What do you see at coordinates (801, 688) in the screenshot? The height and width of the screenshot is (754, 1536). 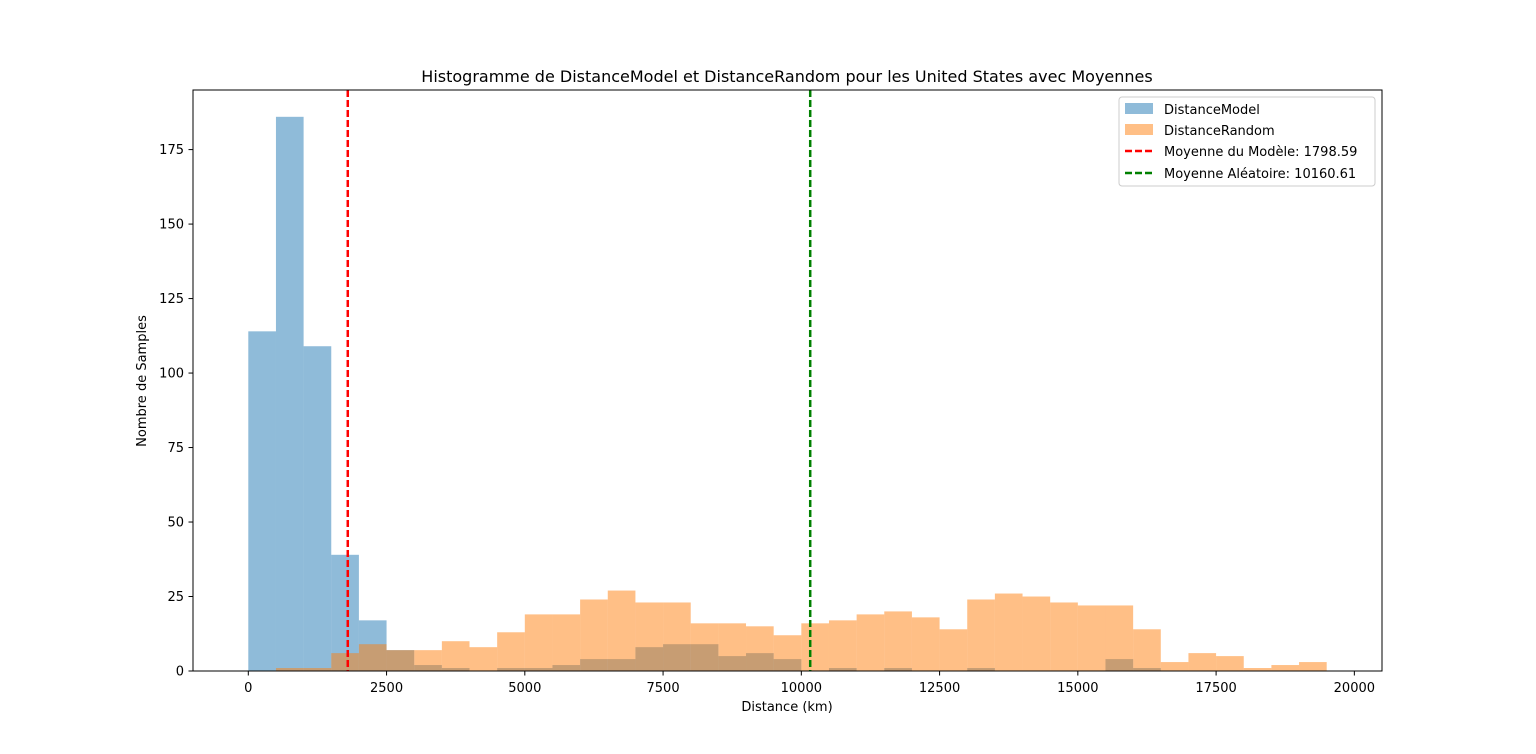 I see `x-tick-label-10000: 10000` at bounding box center [801, 688].